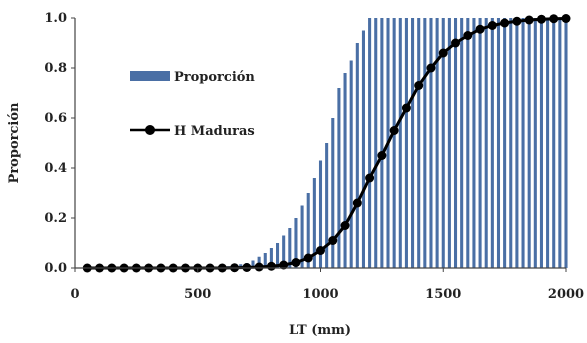 This screenshot has width=587, height=343. I want to click on x-ticks: 0 500 1000 1500 2000, so click(327, 285).